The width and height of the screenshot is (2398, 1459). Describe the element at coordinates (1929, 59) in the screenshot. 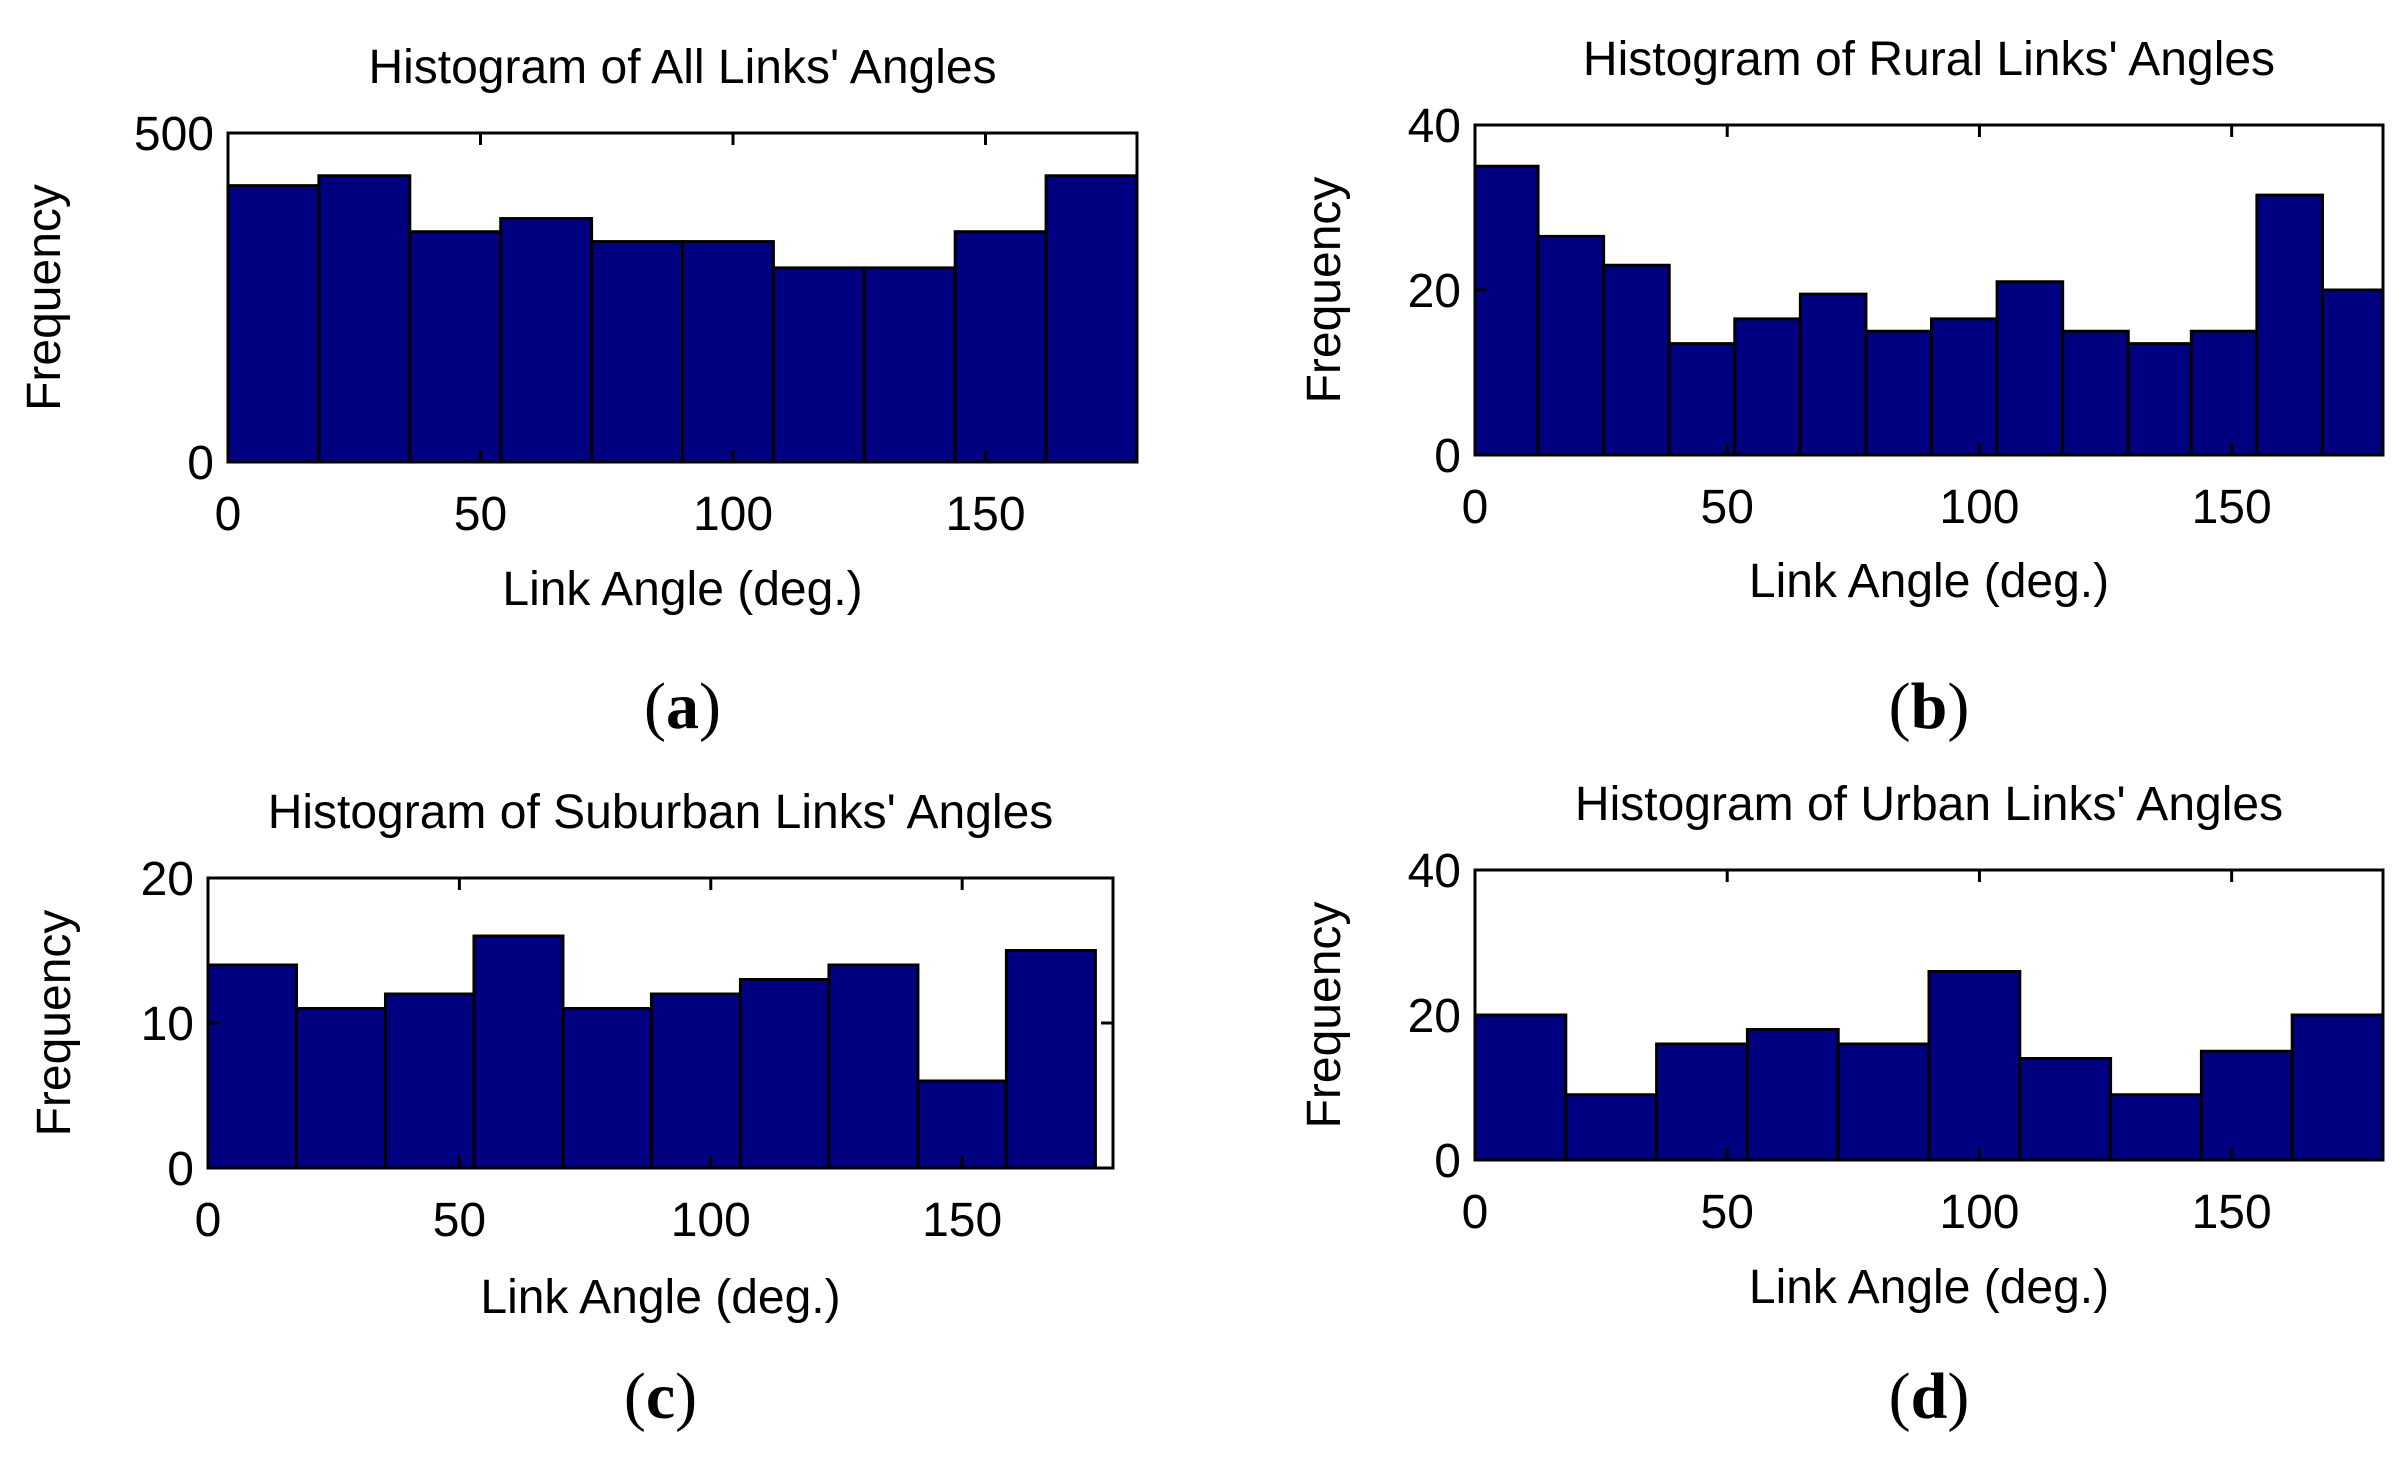

I see `chart-title: Histogram of Rural Links' Angles` at that location.